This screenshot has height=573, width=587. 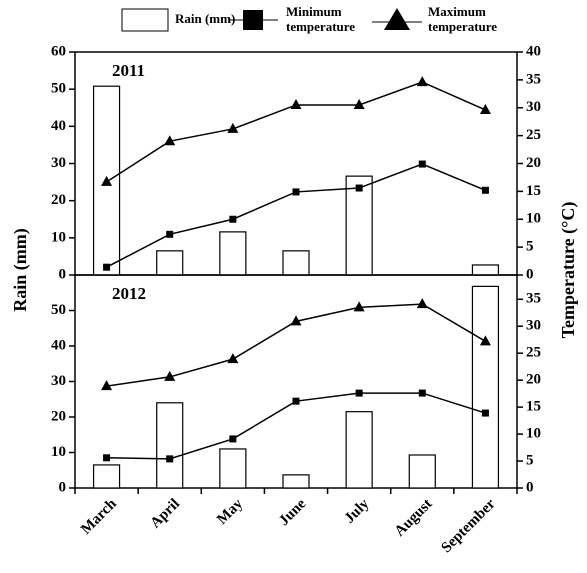 I want to click on legend-label: Rain (mm), so click(x=205, y=18).